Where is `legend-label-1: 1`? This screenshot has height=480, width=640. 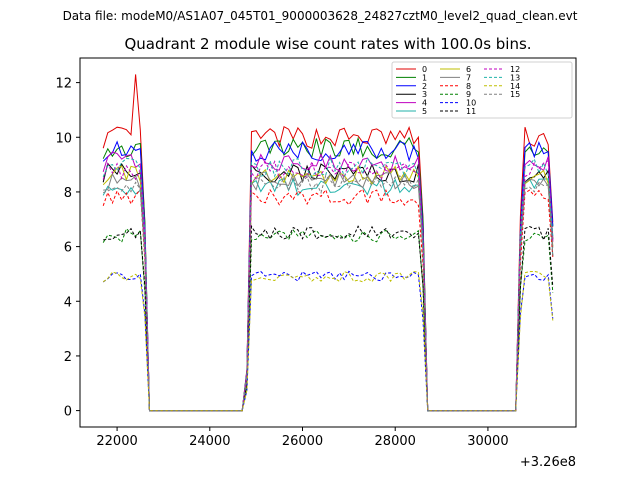 legend-label-1: 1 is located at coordinates (424, 77).